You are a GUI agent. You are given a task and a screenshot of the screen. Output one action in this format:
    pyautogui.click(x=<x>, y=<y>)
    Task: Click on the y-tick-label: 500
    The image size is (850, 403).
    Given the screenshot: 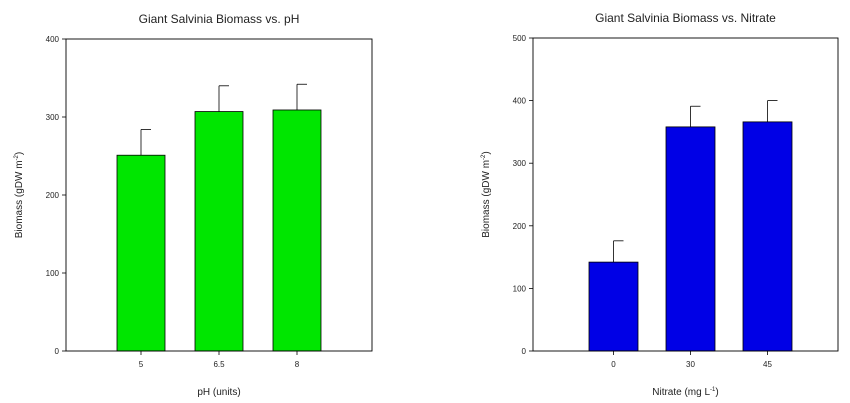 What is the action you would take?
    pyautogui.click(x=520, y=38)
    